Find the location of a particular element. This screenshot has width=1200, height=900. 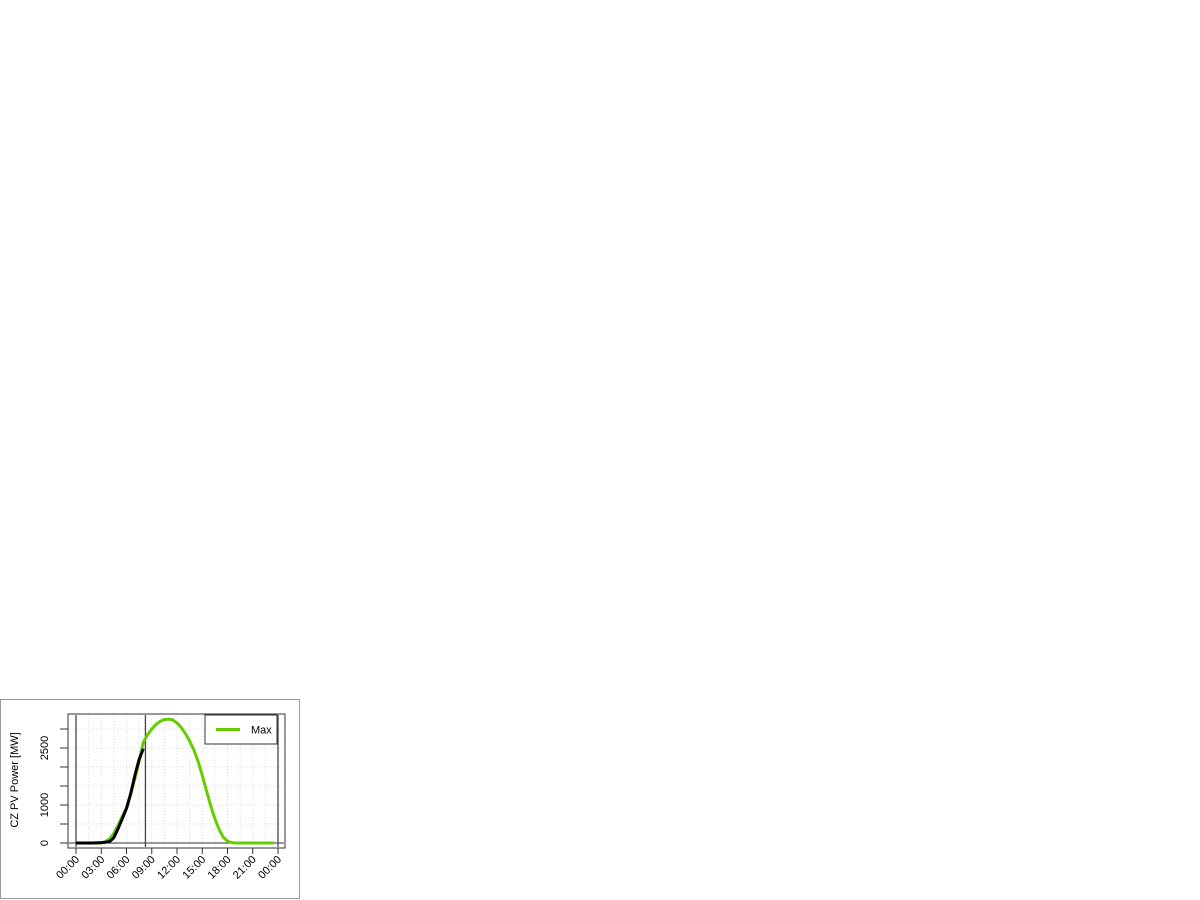

legend: Max is located at coordinates (241, 729).